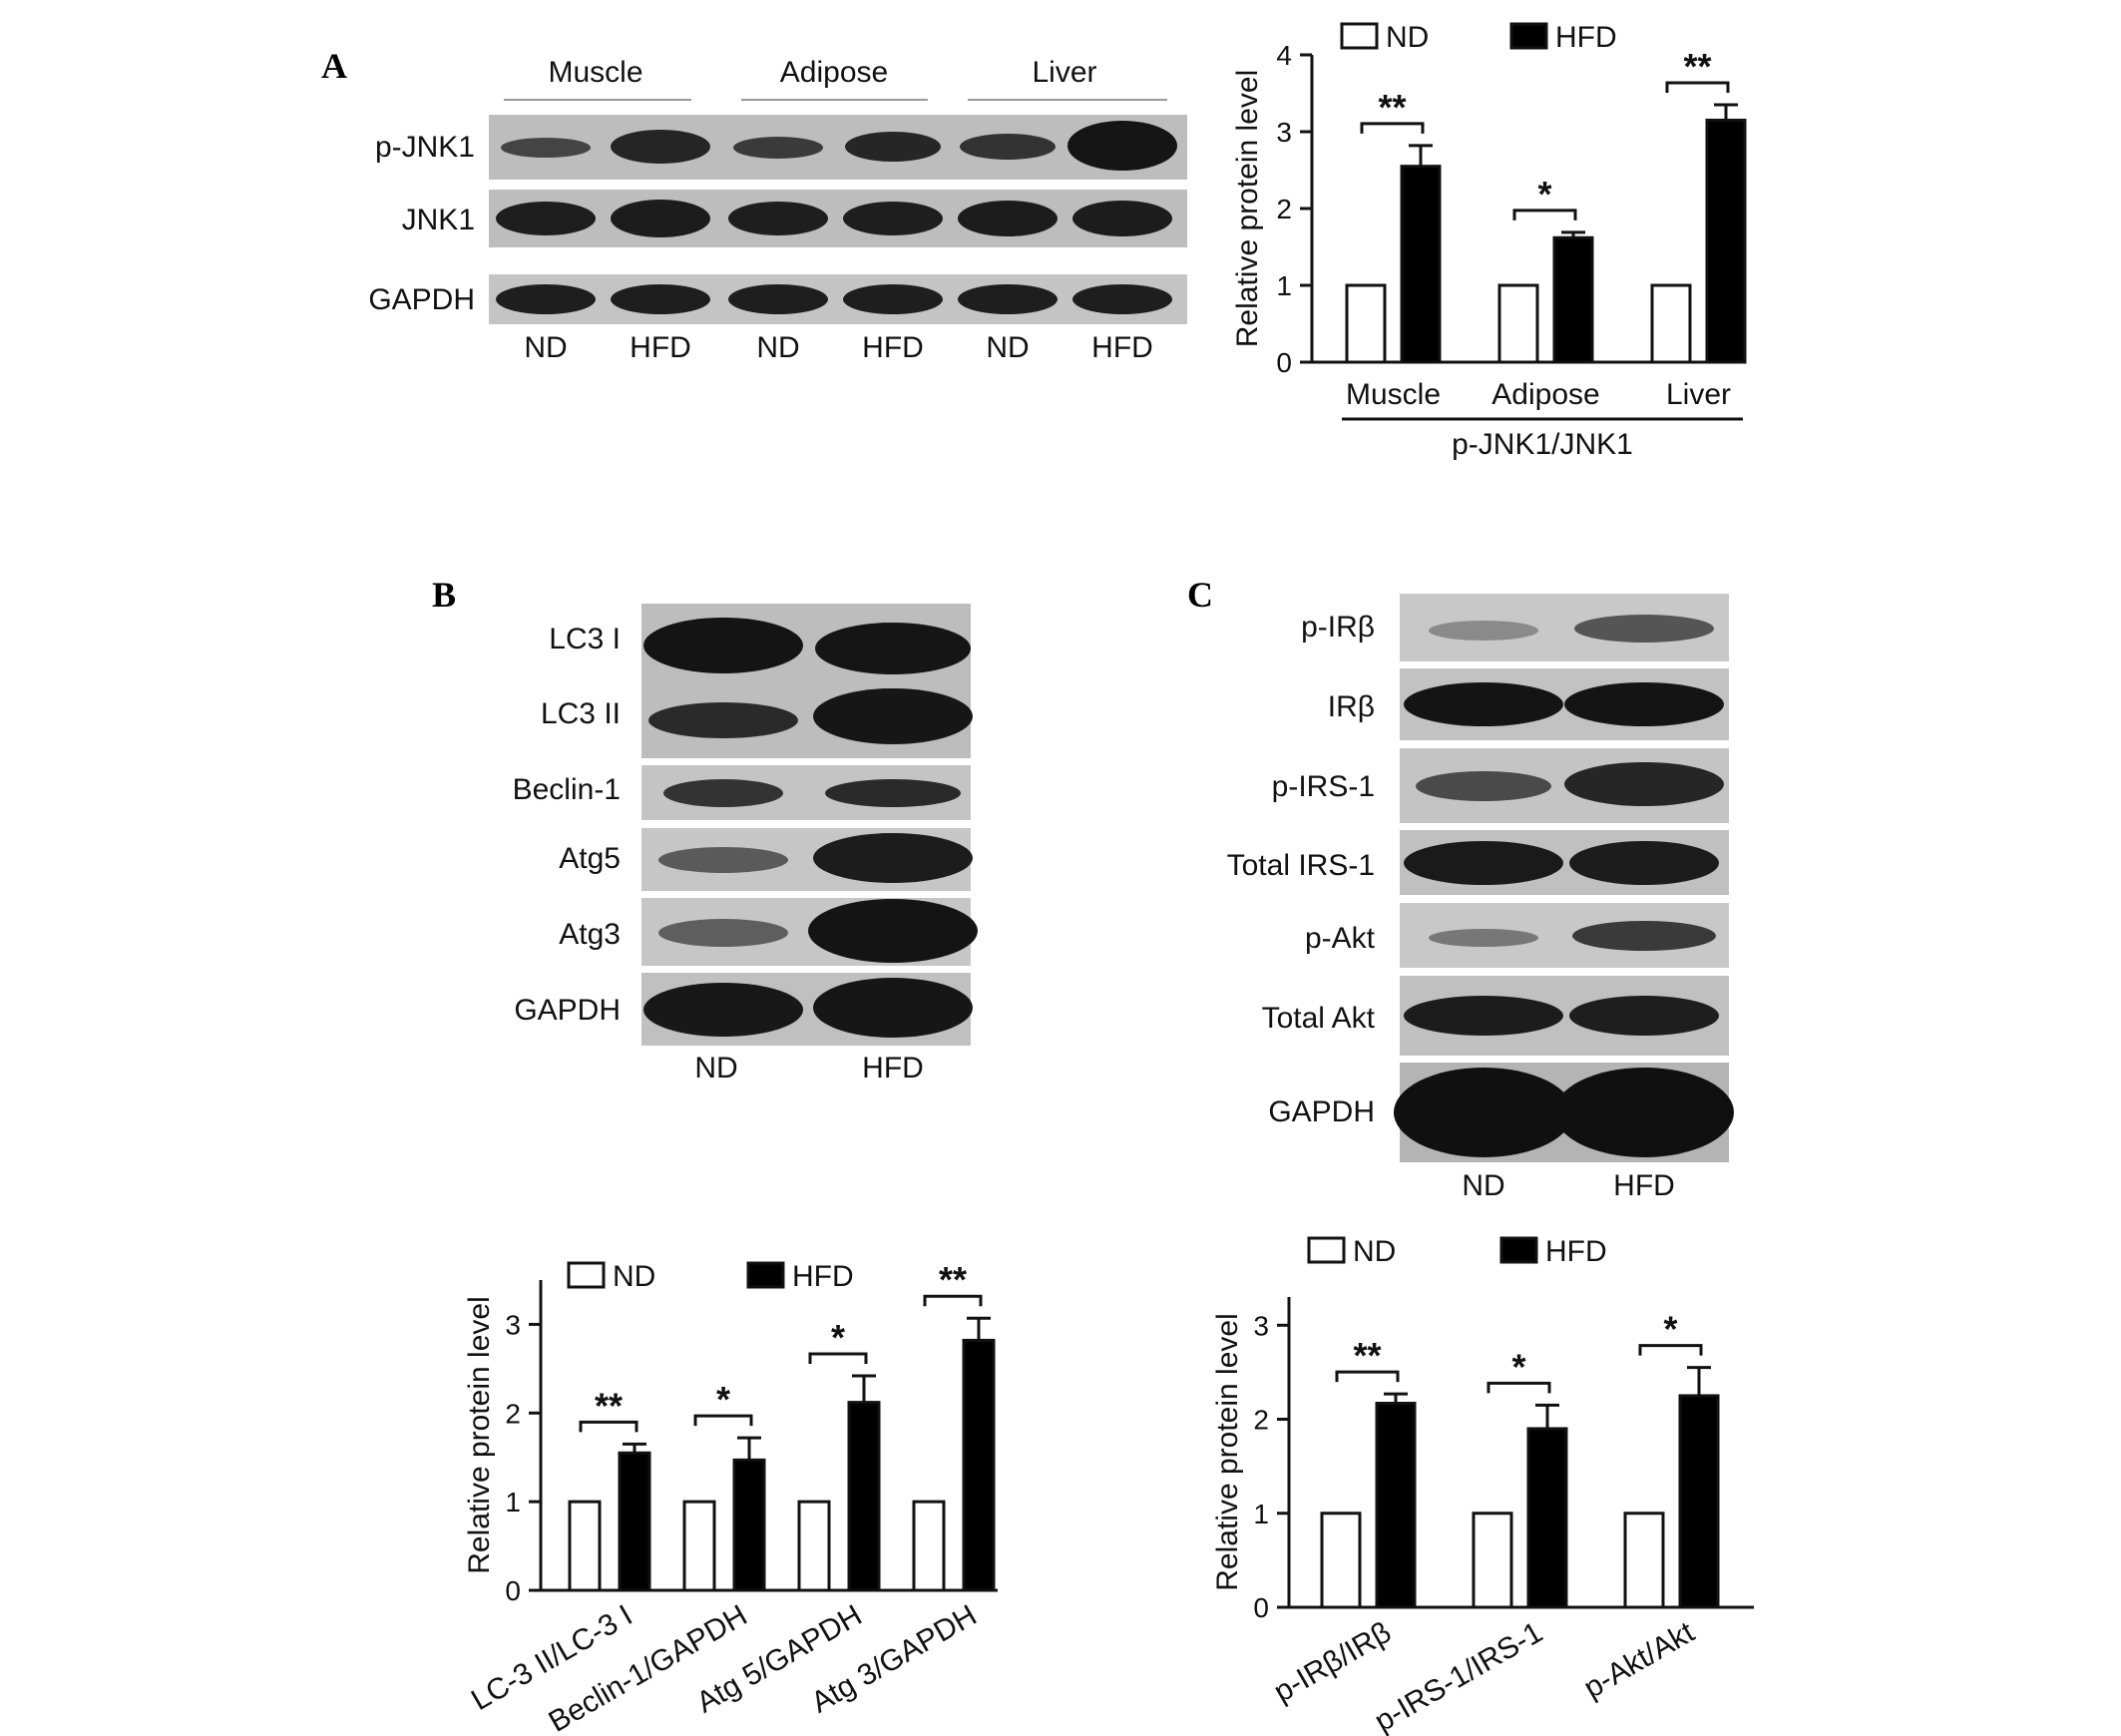 This screenshot has width=2121, height=1736. I want to click on blot-row-label: Total Akt, so click(1319, 1018).